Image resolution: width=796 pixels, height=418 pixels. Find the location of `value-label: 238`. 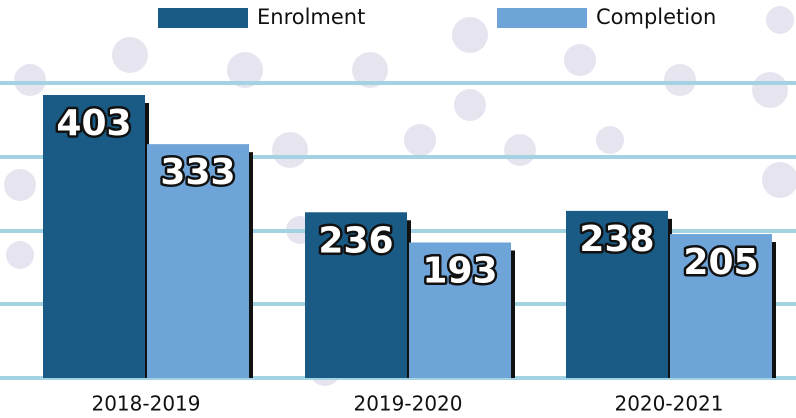

value-label: 238 is located at coordinates (616, 239).